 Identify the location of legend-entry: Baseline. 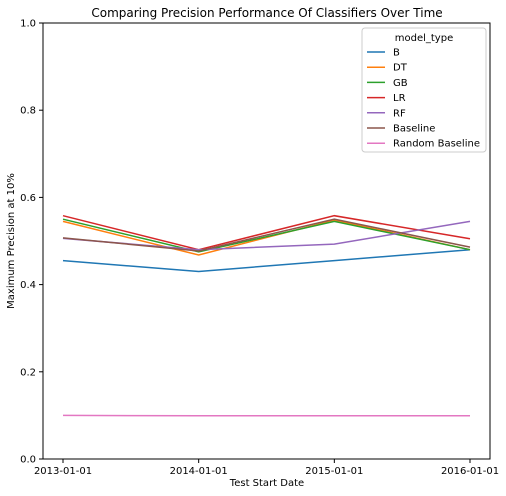
(414, 129).